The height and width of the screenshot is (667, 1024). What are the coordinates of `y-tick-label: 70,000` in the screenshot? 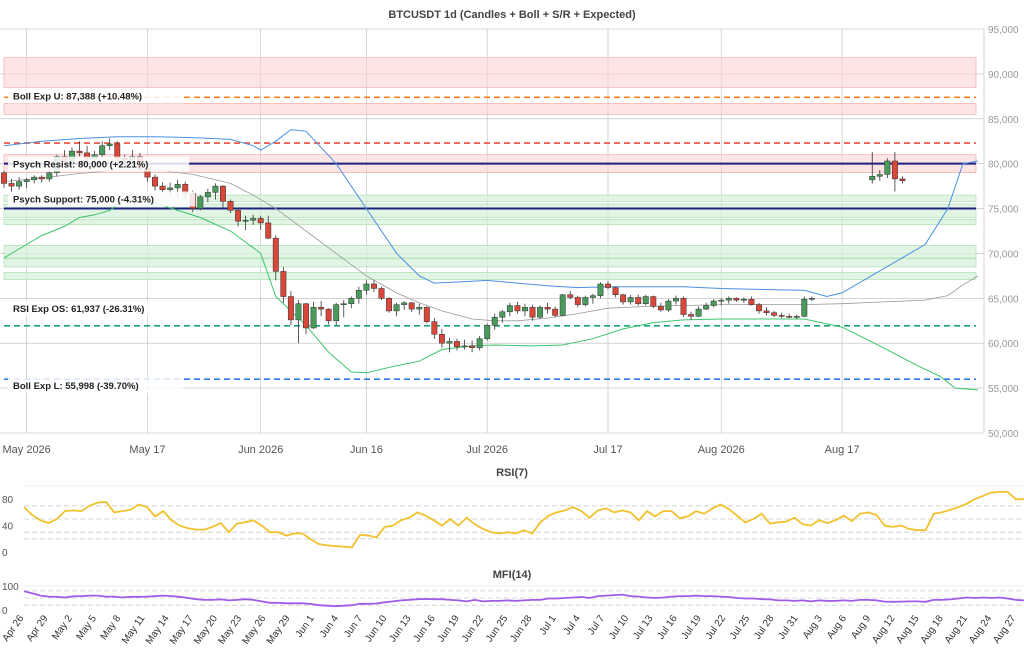 It's located at (1003, 254).